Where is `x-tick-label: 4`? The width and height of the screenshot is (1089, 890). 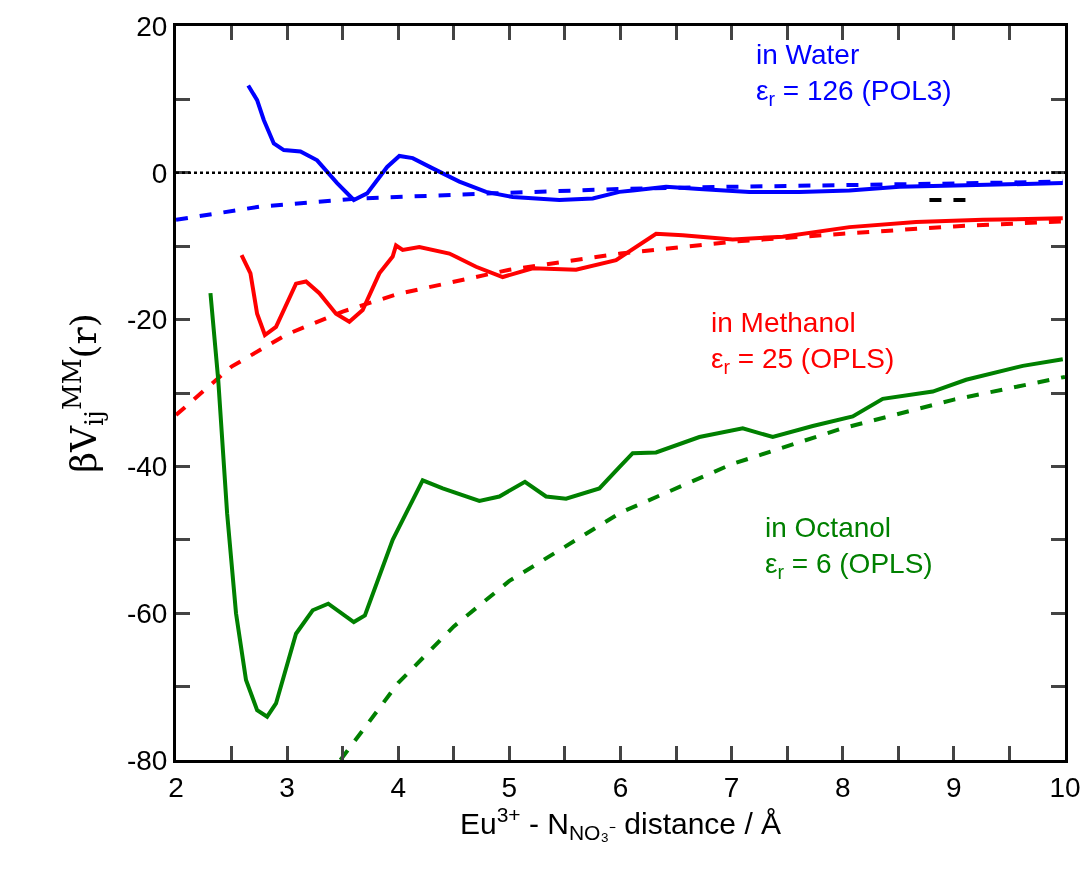
x-tick-label: 4 is located at coordinates (398, 787).